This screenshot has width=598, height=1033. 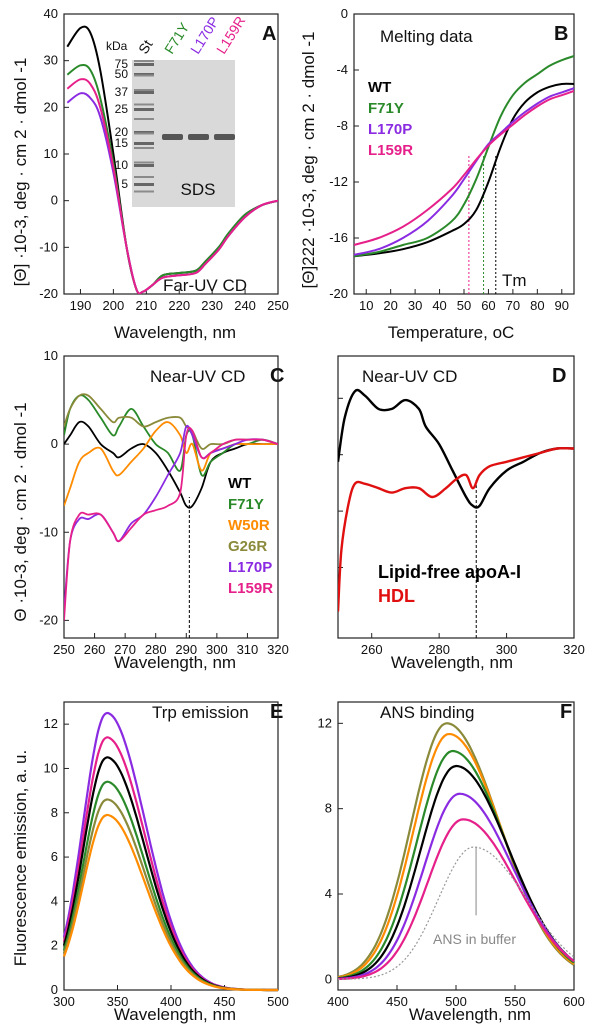 I want to click on panel-d-axes: 260 280 300 320, so click(x=461, y=506).